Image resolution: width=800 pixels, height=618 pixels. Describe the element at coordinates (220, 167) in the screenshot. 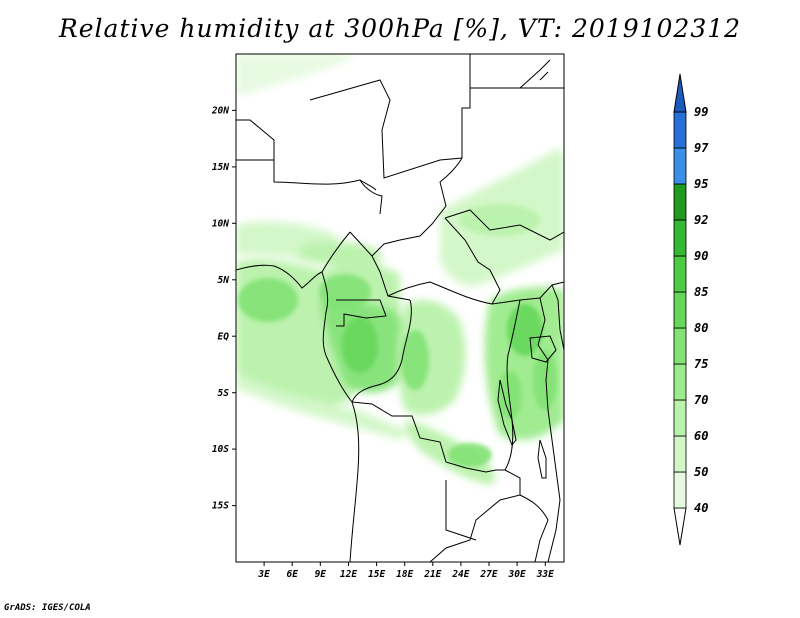

I see `y-tick-label: 15N` at that location.